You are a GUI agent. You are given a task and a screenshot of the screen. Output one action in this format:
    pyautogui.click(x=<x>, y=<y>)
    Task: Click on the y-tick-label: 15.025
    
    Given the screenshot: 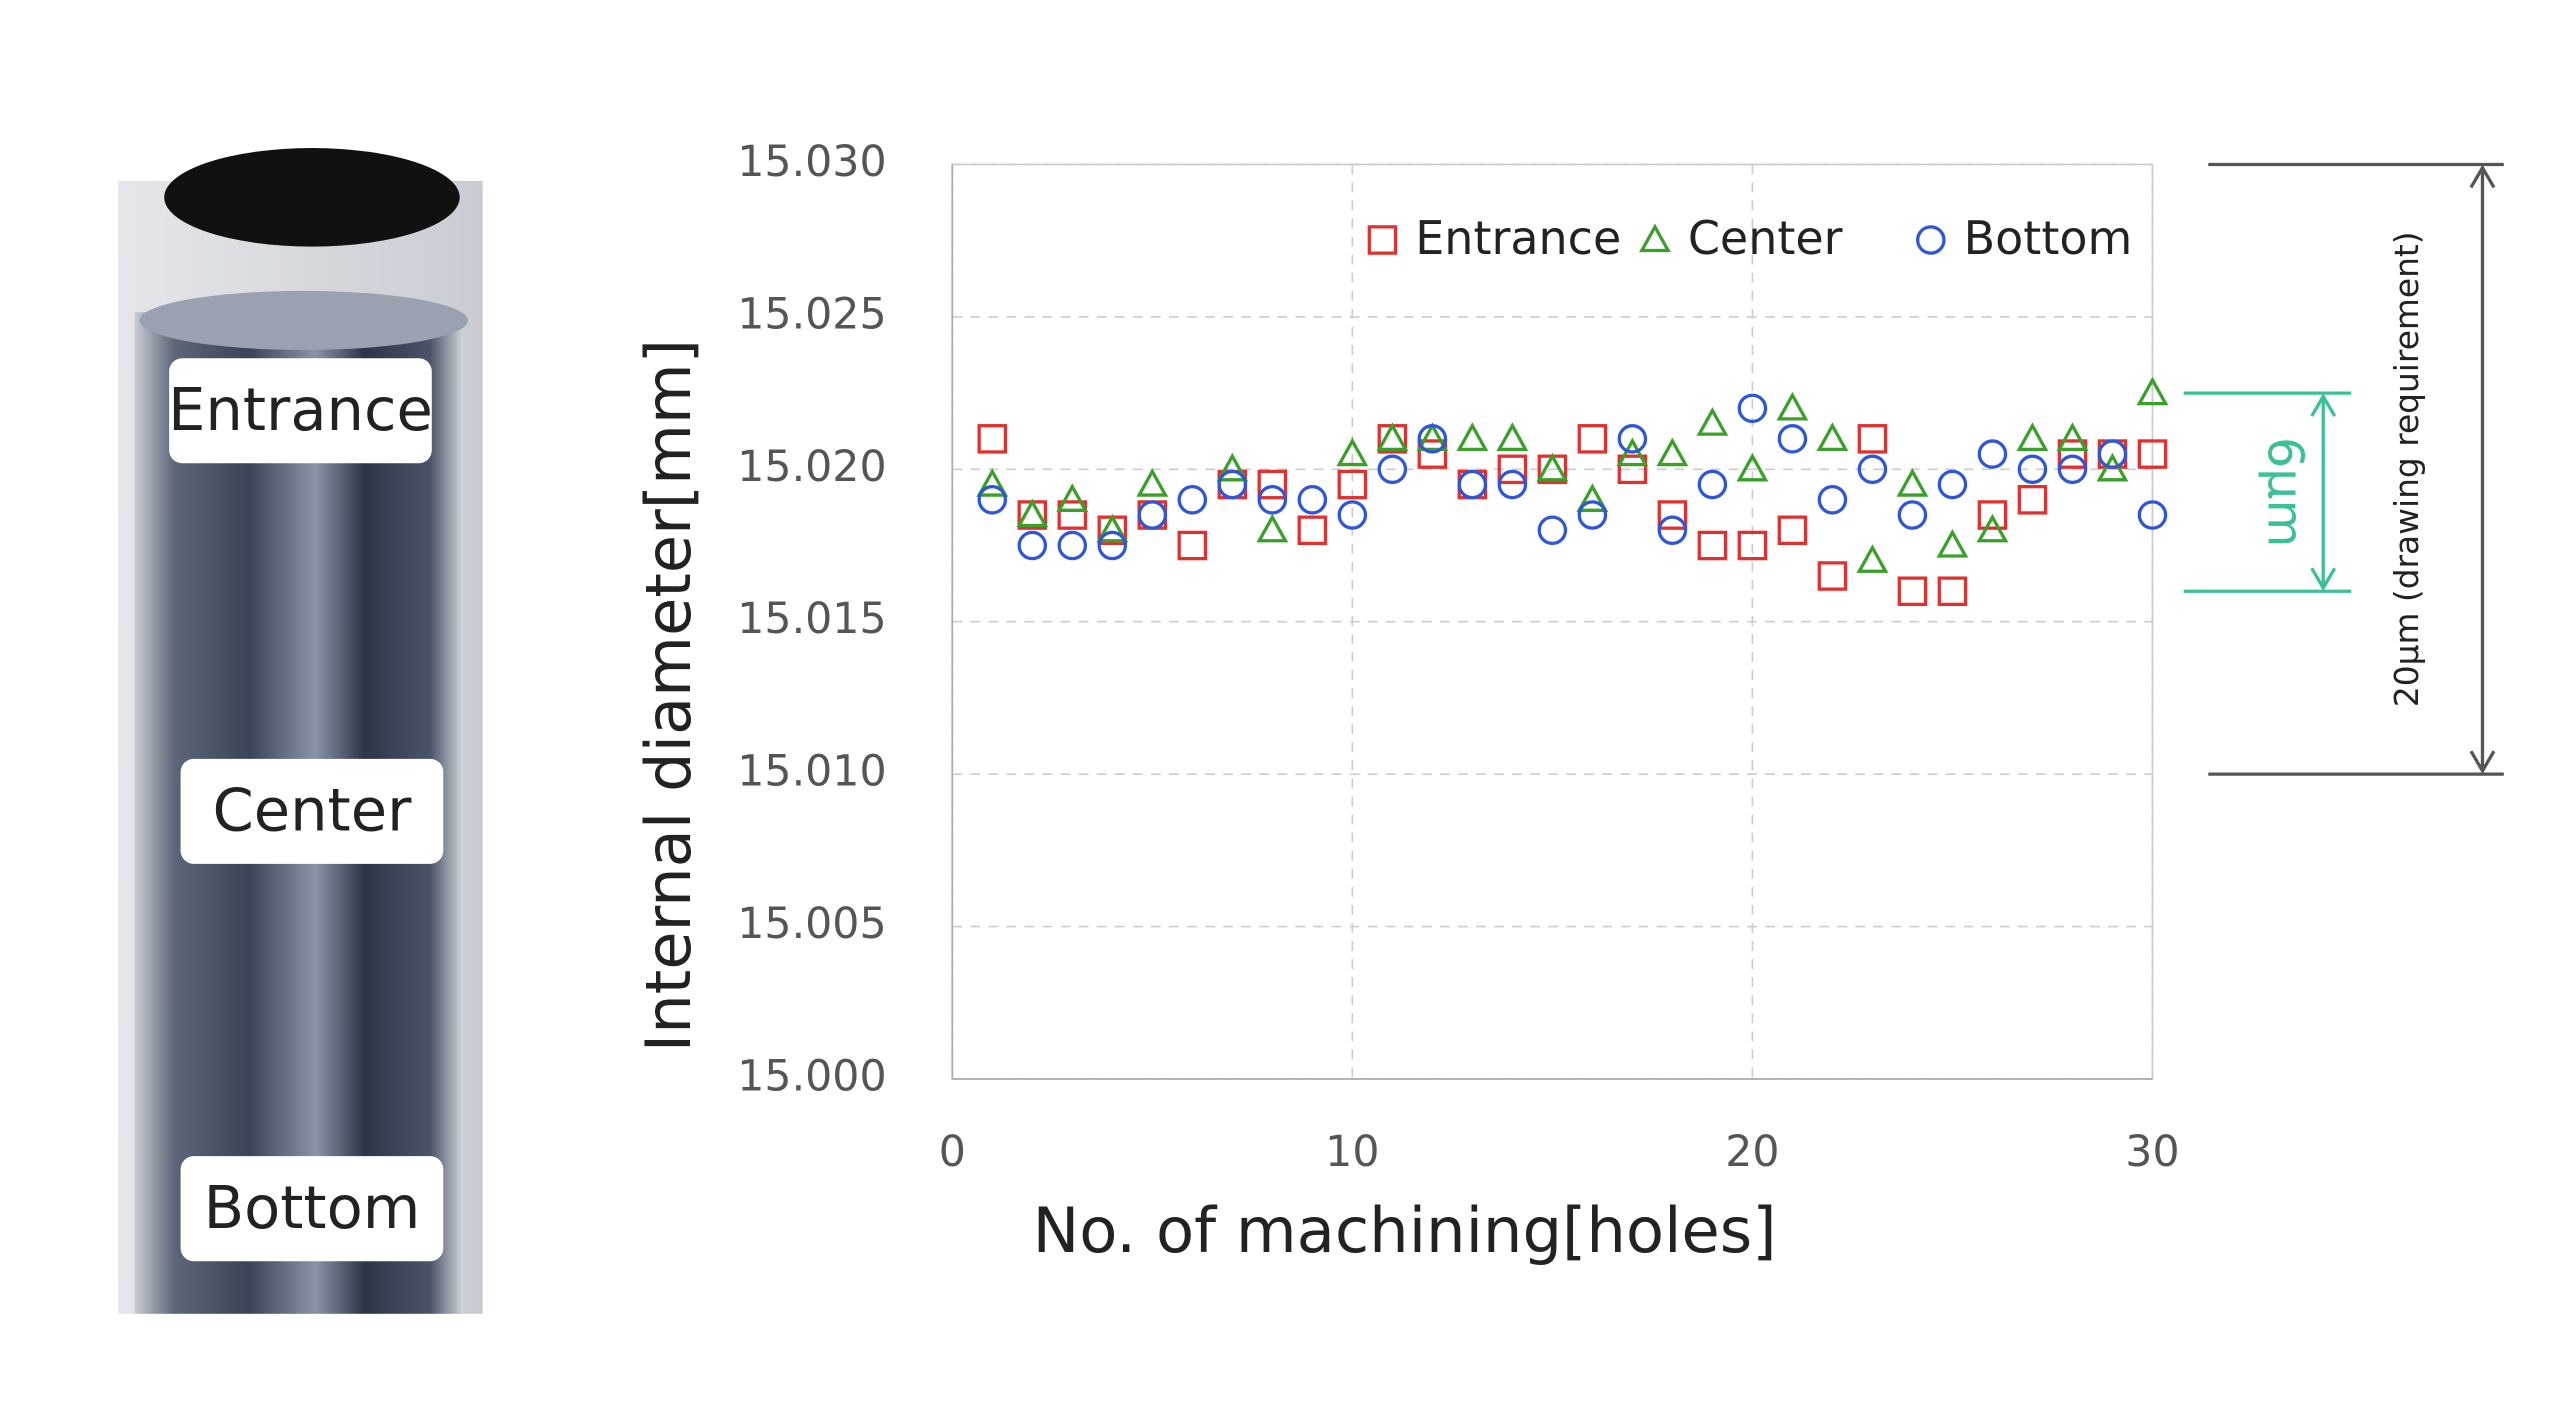 What is the action you would take?
    pyautogui.click(x=811, y=314)
    